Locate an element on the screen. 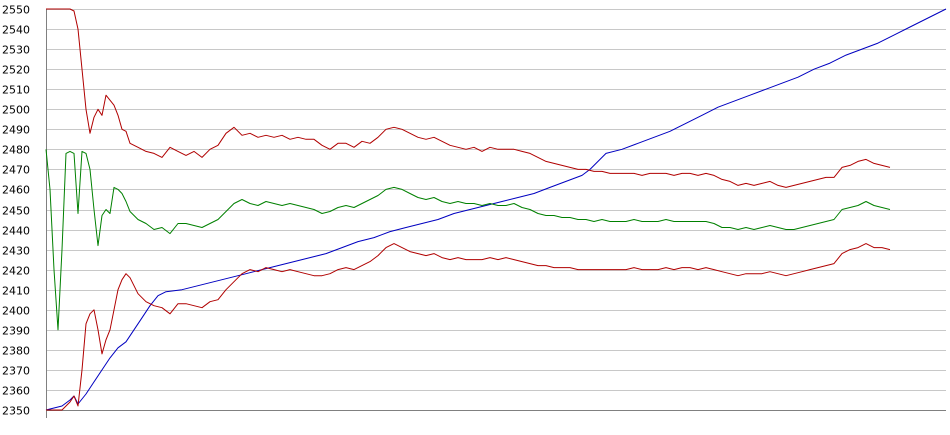 This screenshot has height=435, width=950. y-tick-label: 2460 is located at coordinates (16, 190).